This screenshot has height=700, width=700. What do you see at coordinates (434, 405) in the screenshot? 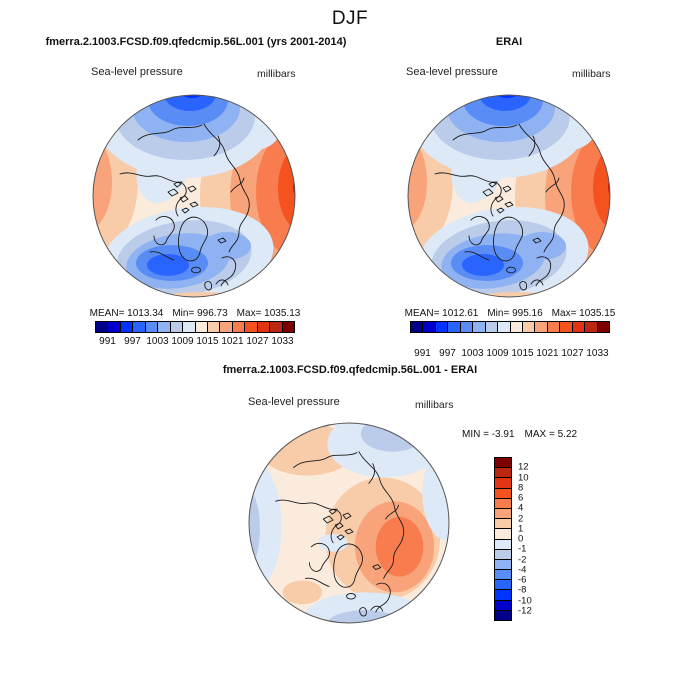
I see `diff-units-label: millibars` at bounding box center [434, 405].